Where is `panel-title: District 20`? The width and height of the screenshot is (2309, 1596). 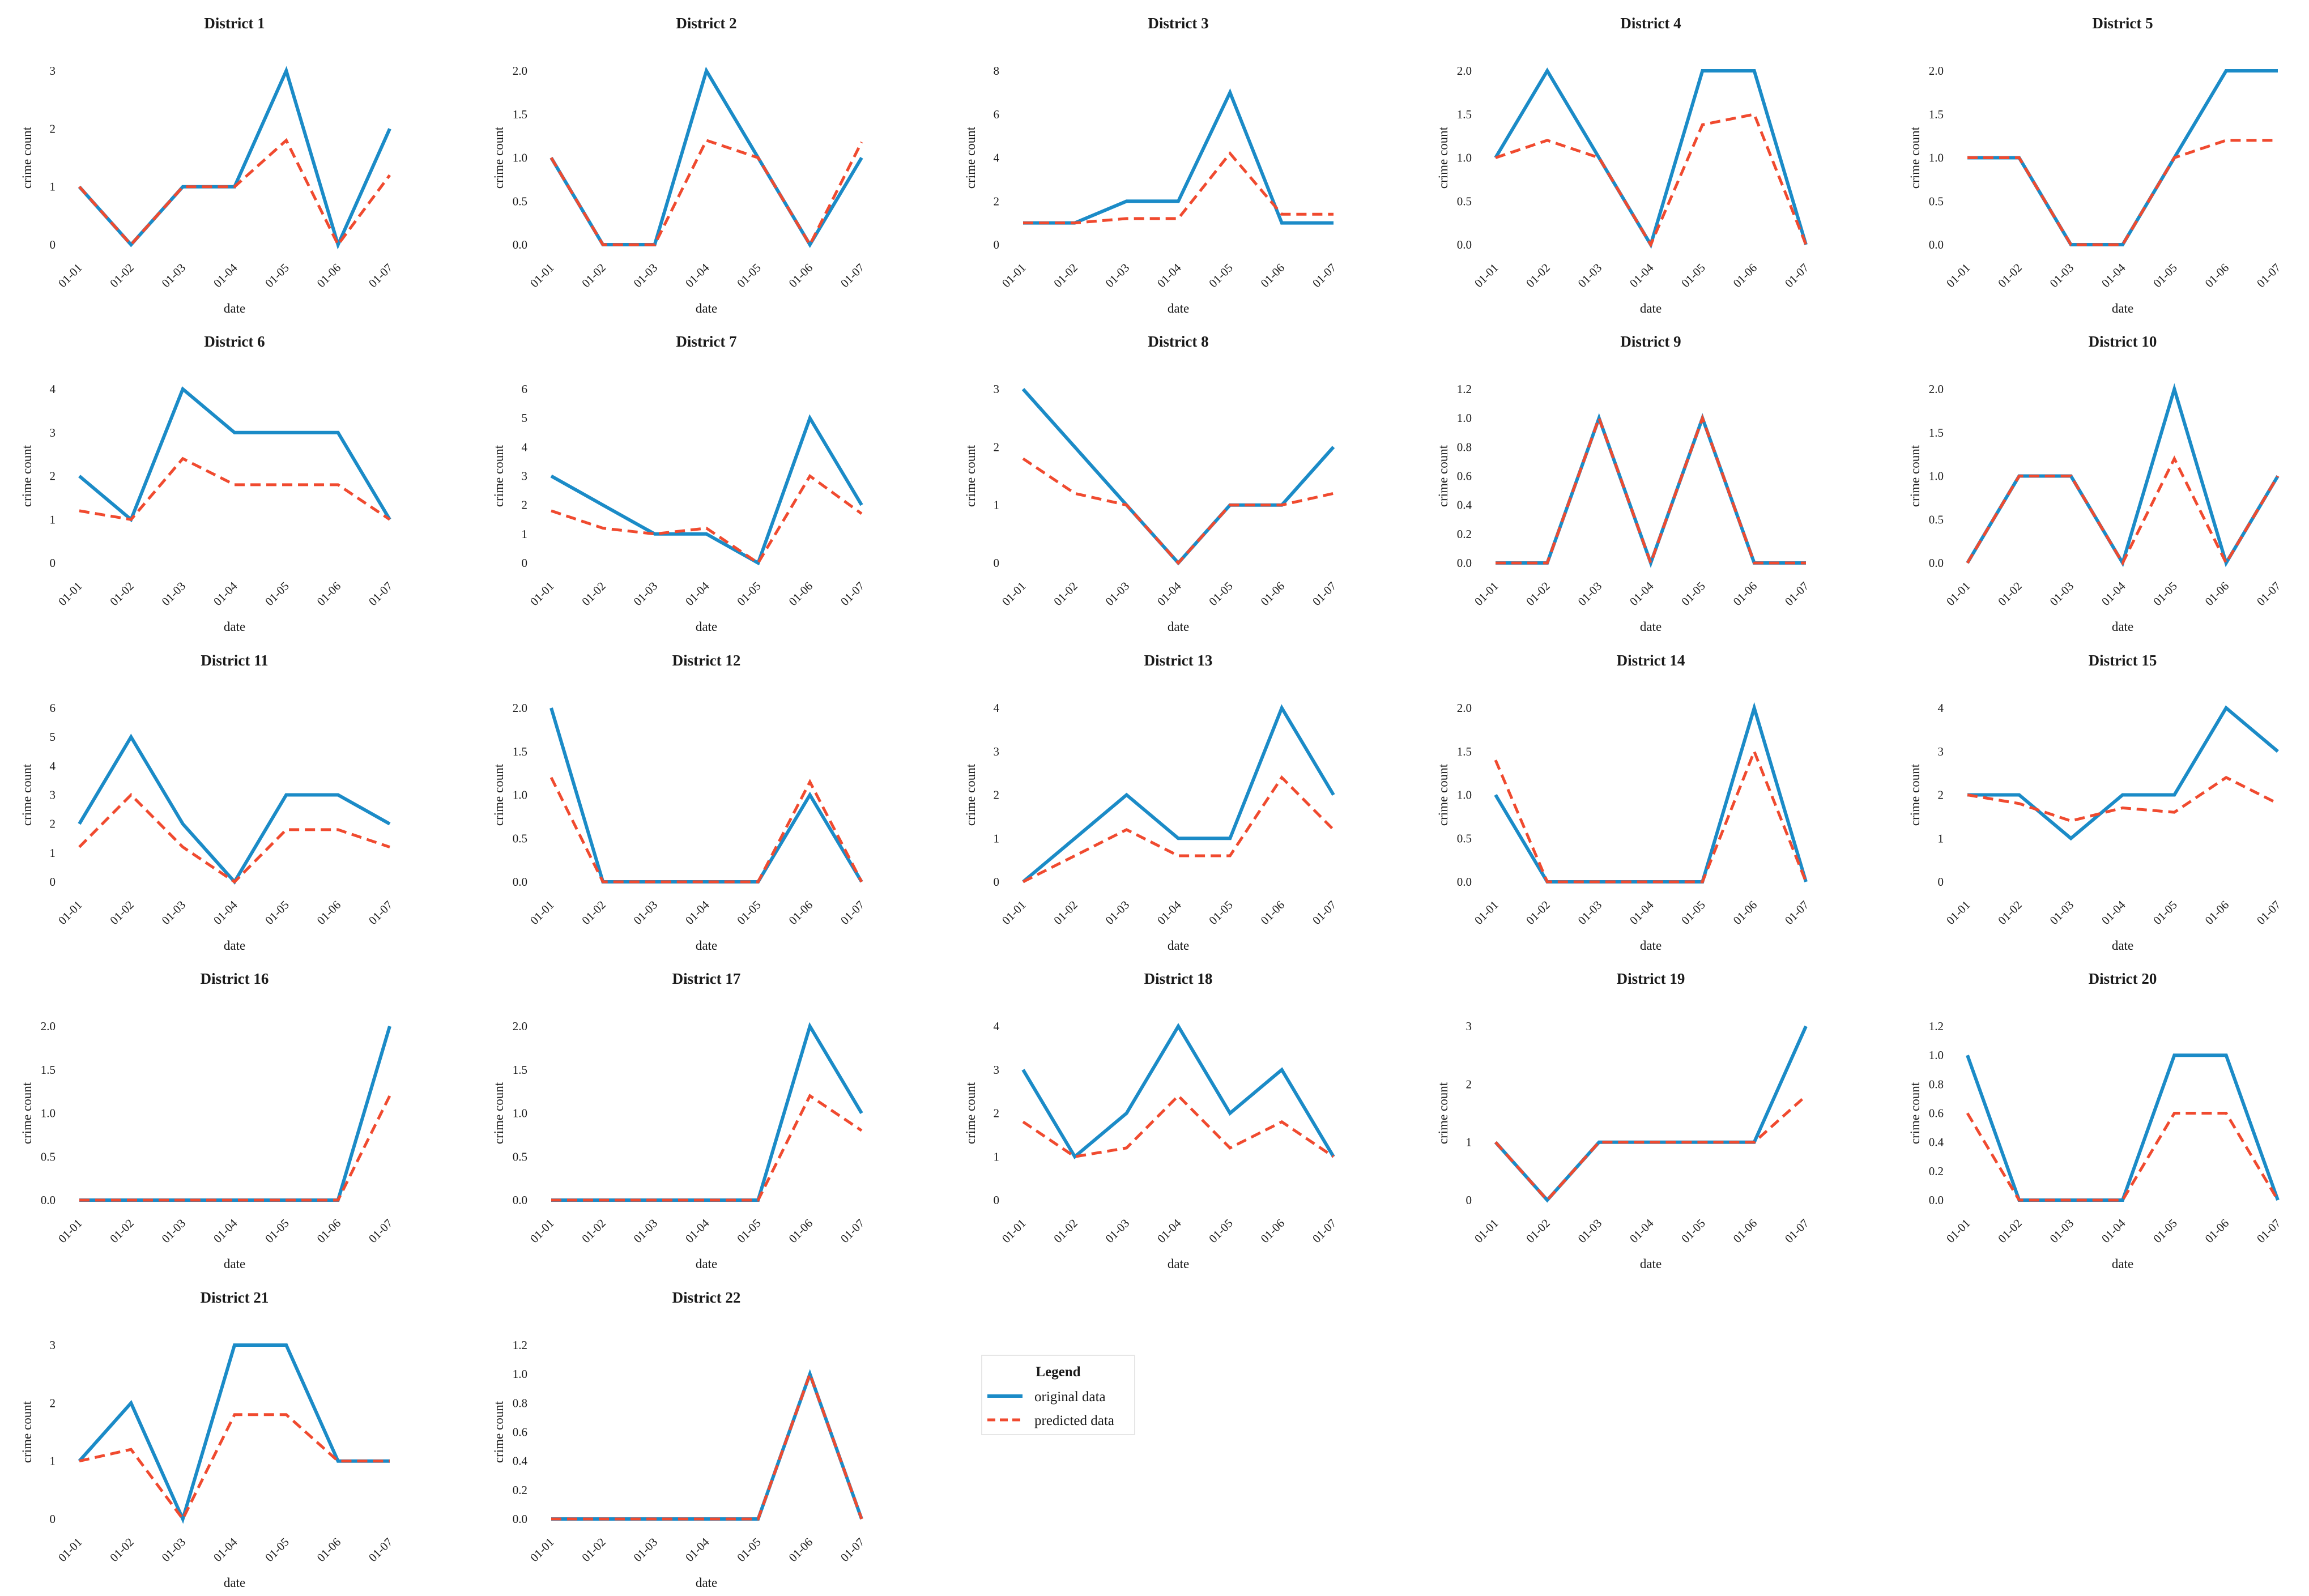
panel-title: District 20 is located at coordinates (2123, 979).